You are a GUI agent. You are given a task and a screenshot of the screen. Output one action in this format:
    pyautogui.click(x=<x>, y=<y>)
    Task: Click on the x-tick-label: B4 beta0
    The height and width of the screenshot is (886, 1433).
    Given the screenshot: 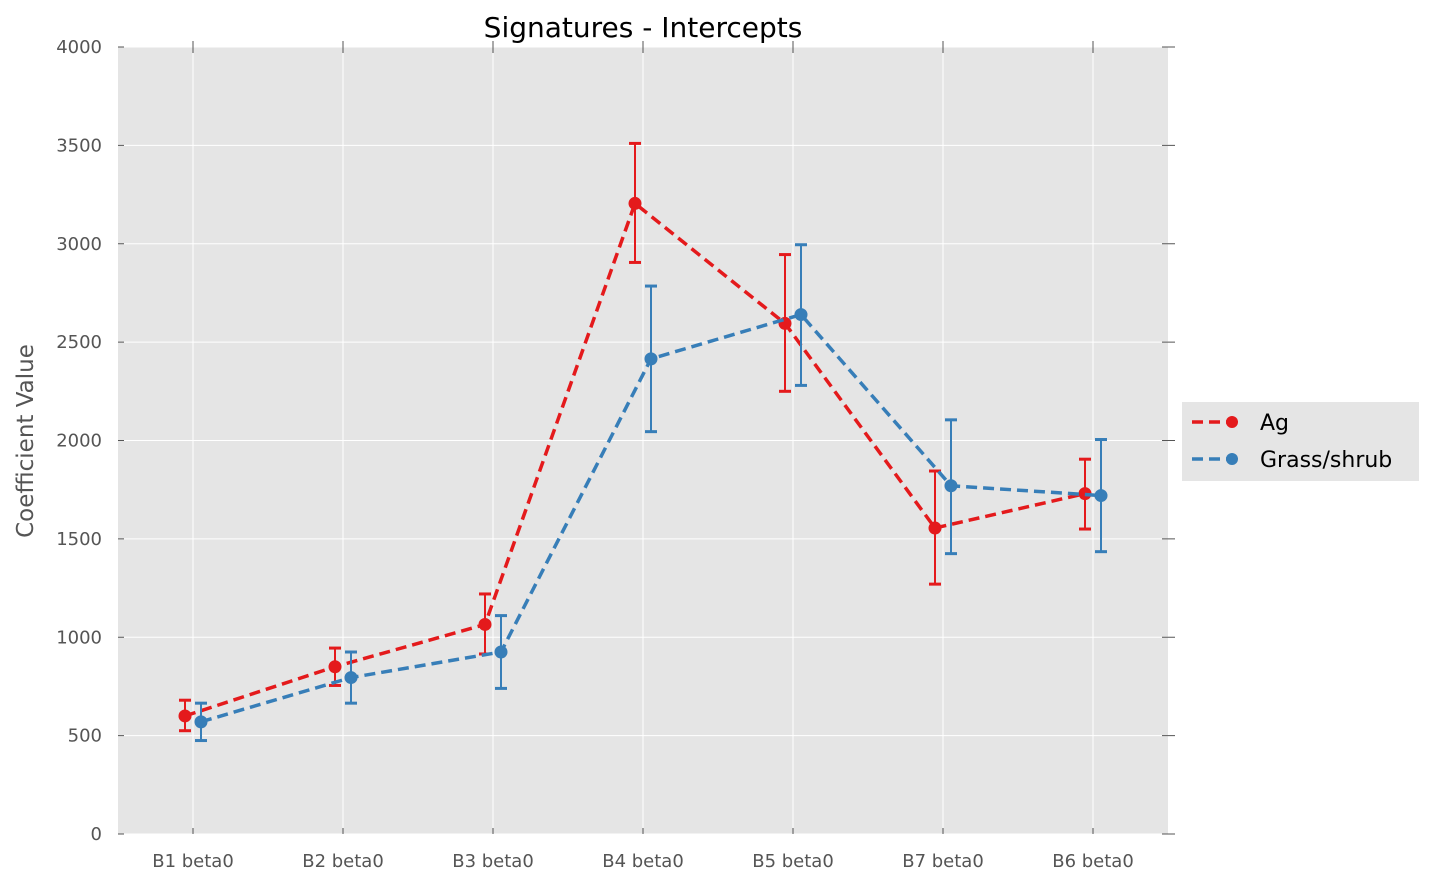 What is the action you would take?
    pyautogui.click(x=643, y=861)
    